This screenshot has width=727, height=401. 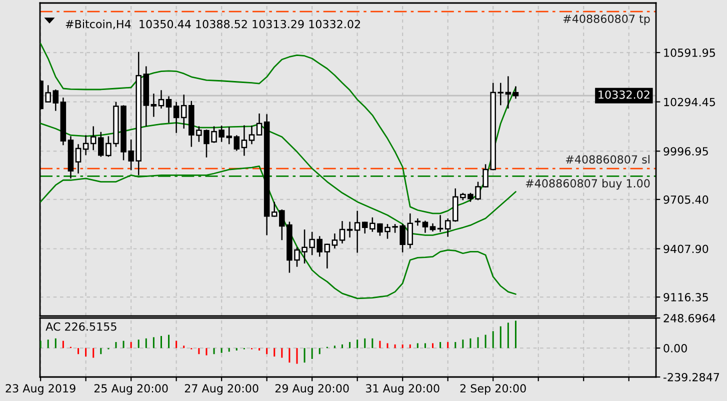 What do you see at coordinates (403, 389) in the screenshot?
I see `x-tick-label: 31 Aug 20:00` at bounding box center [403, 389].